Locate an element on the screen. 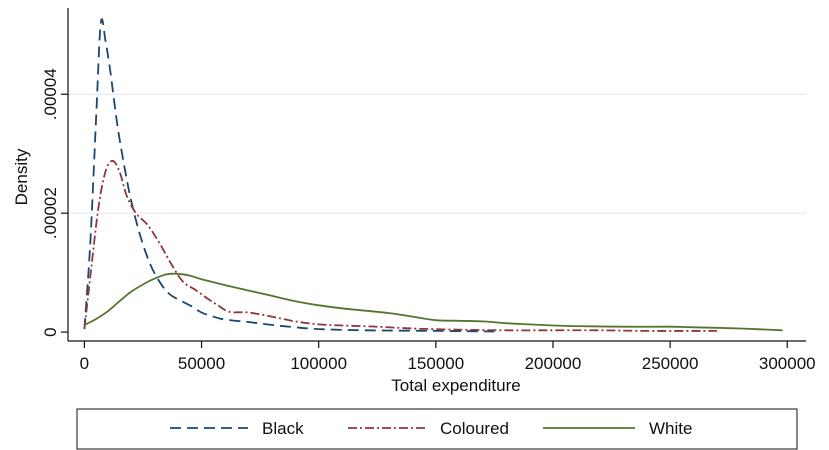 The image size is (829, 450). x-tick-label: 300000 is located at coordinates (787, 363).